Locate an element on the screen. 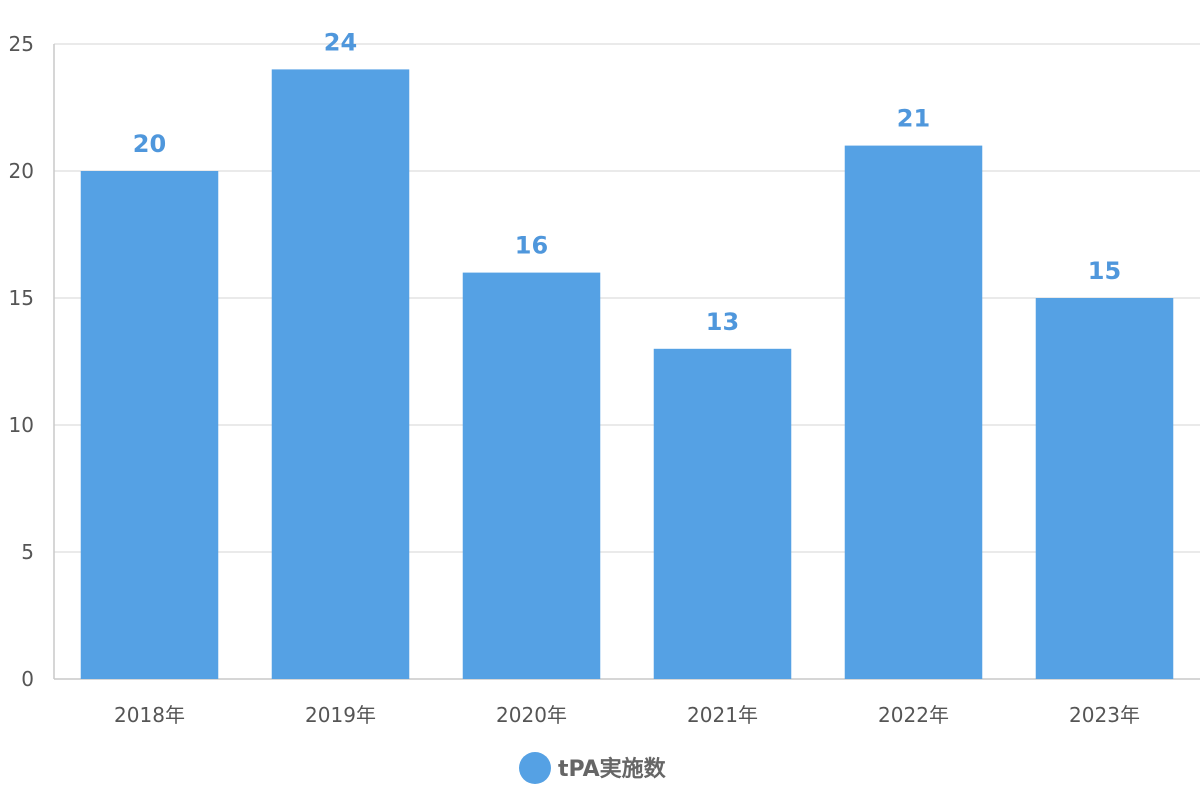 The width and height of the screenshot is (1200, 800). legend: tPA実施数 is located at coordinates (593, 768).